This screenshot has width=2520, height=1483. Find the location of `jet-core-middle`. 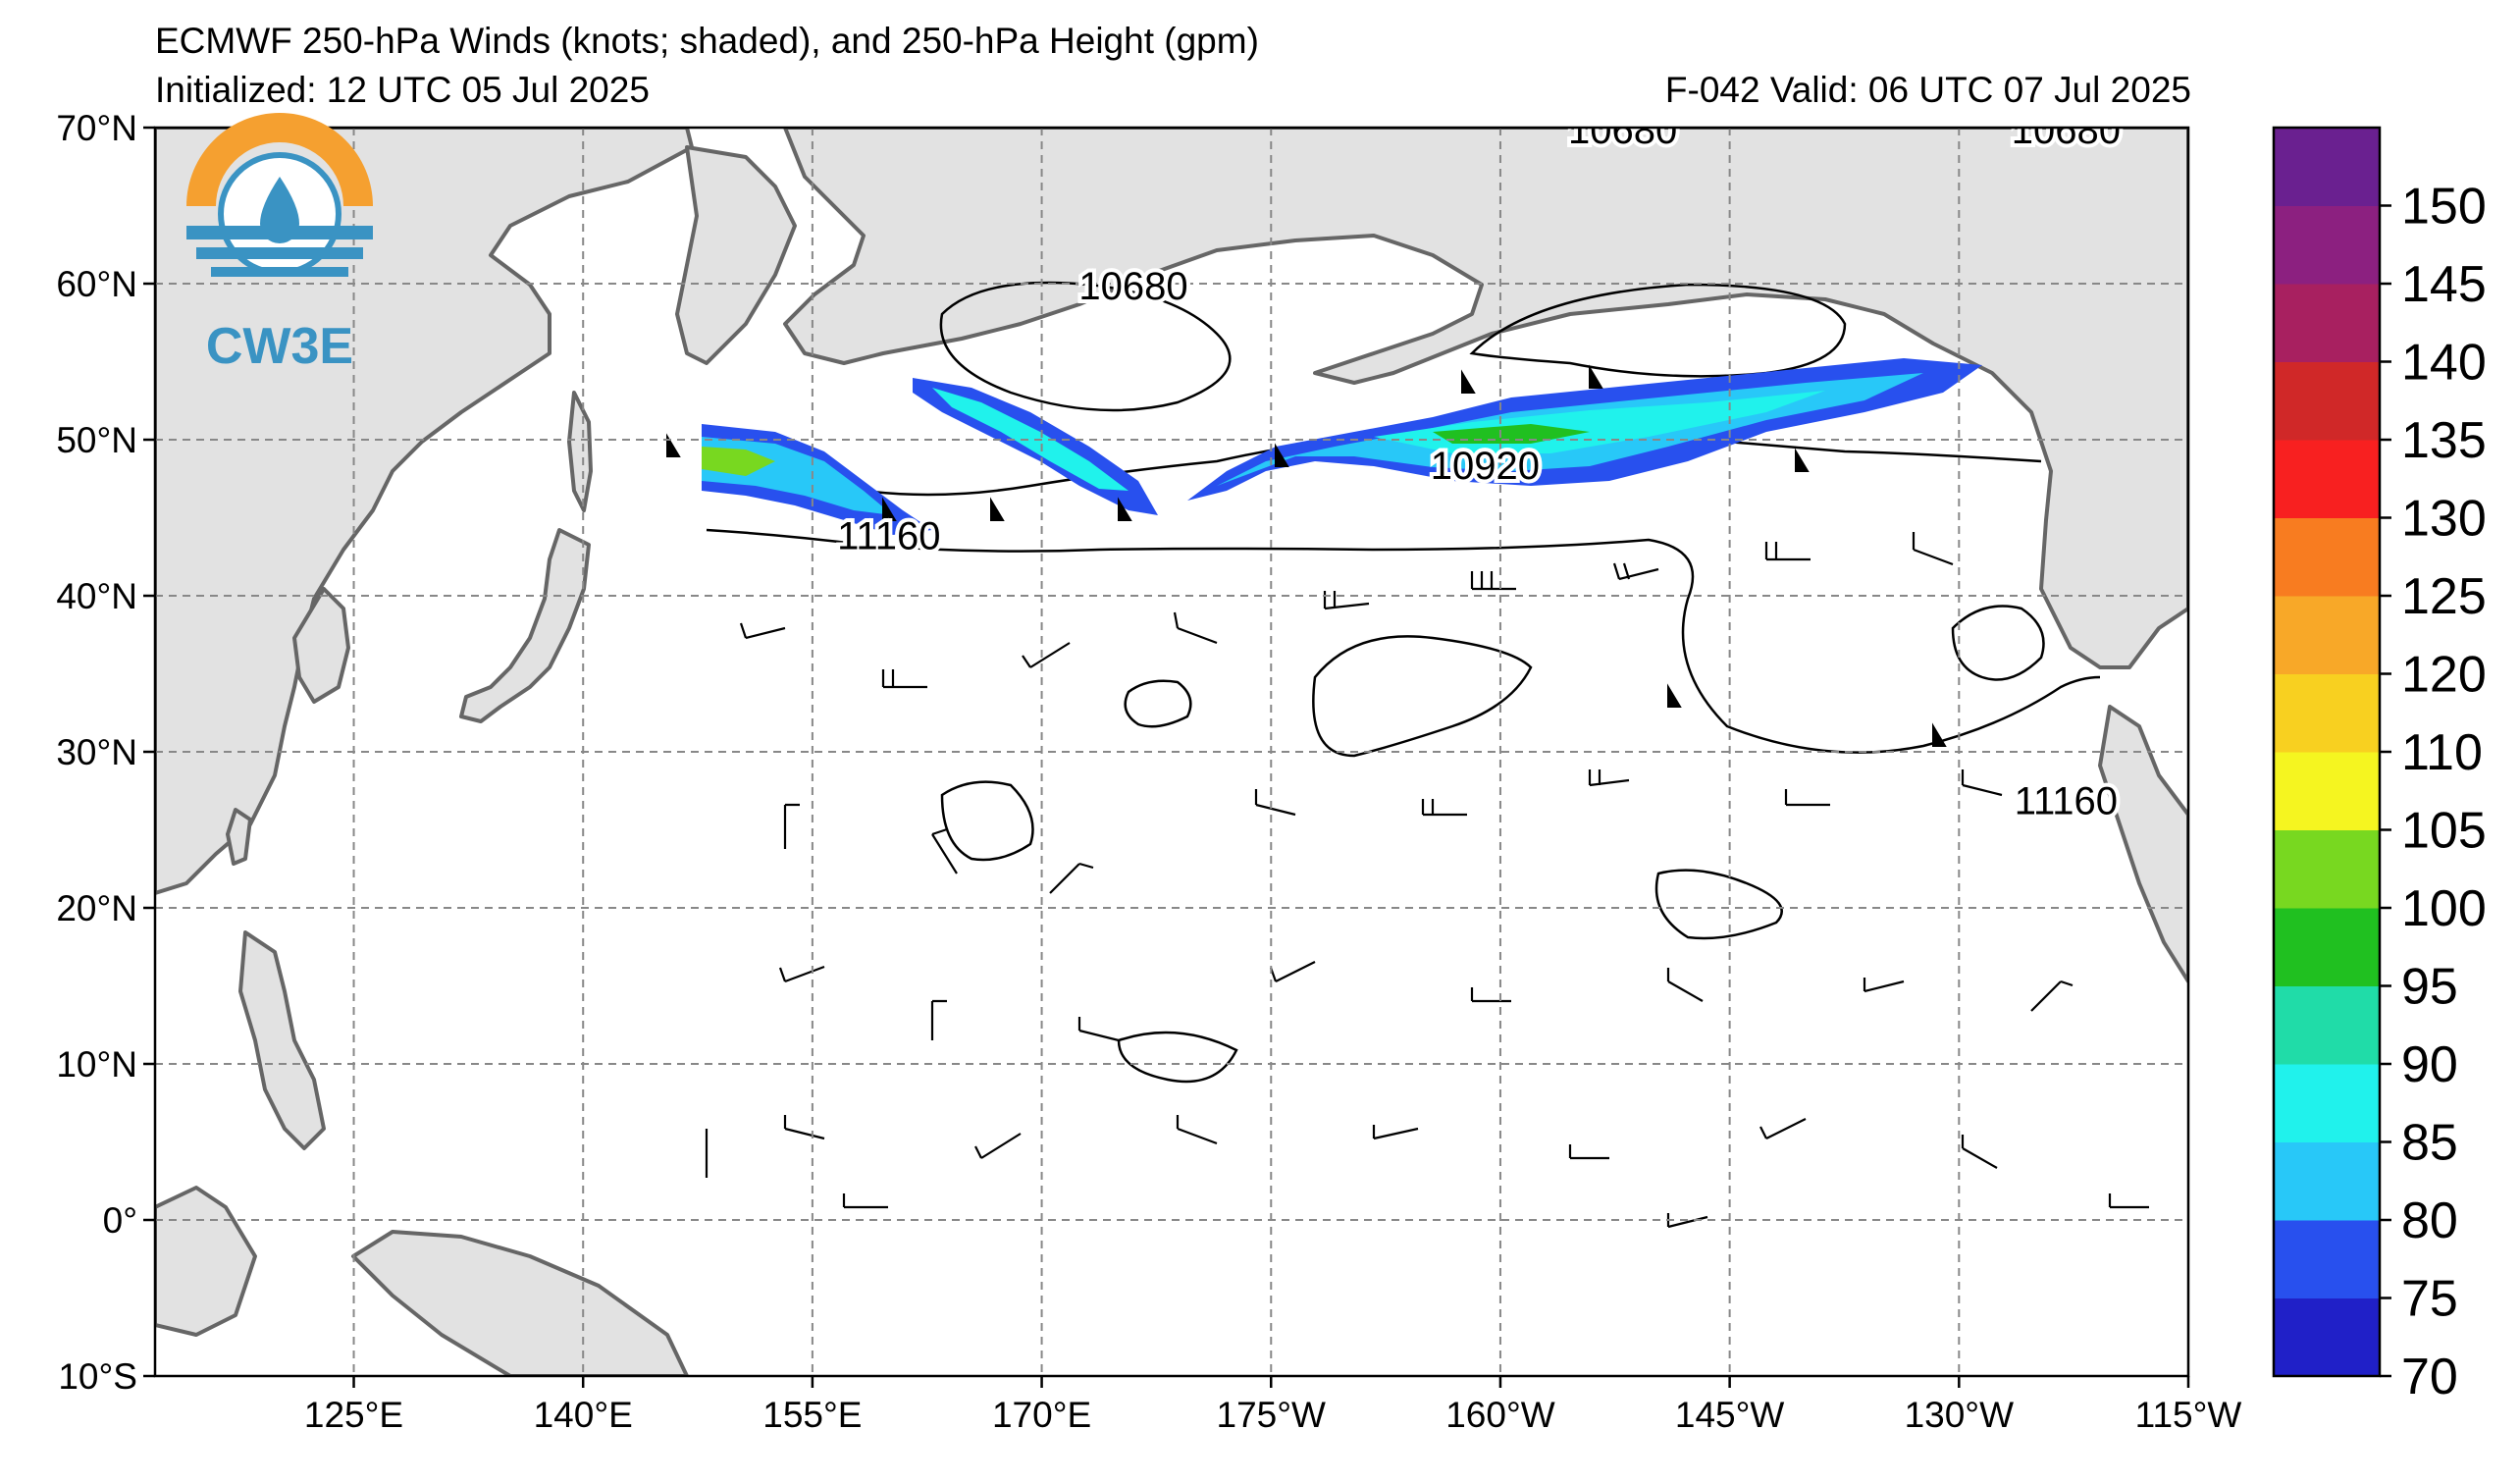

jet-core-middle is located at coordinates (1030, 439).